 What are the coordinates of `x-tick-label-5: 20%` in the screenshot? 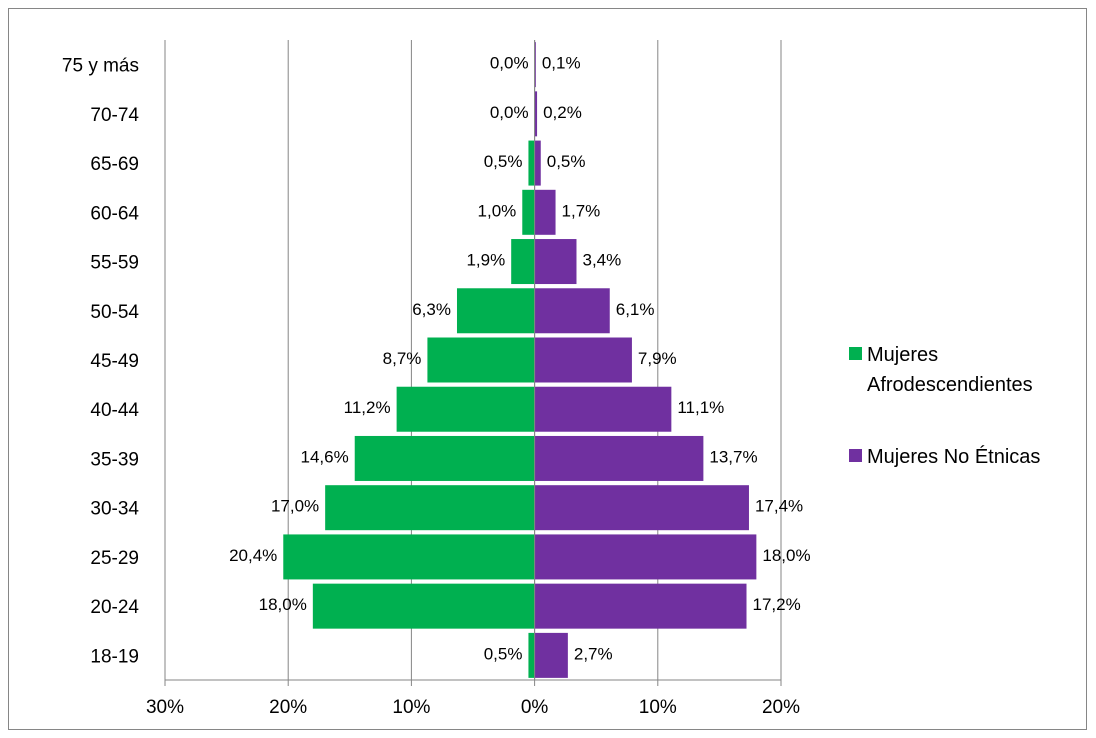 It's located at (781, 707).